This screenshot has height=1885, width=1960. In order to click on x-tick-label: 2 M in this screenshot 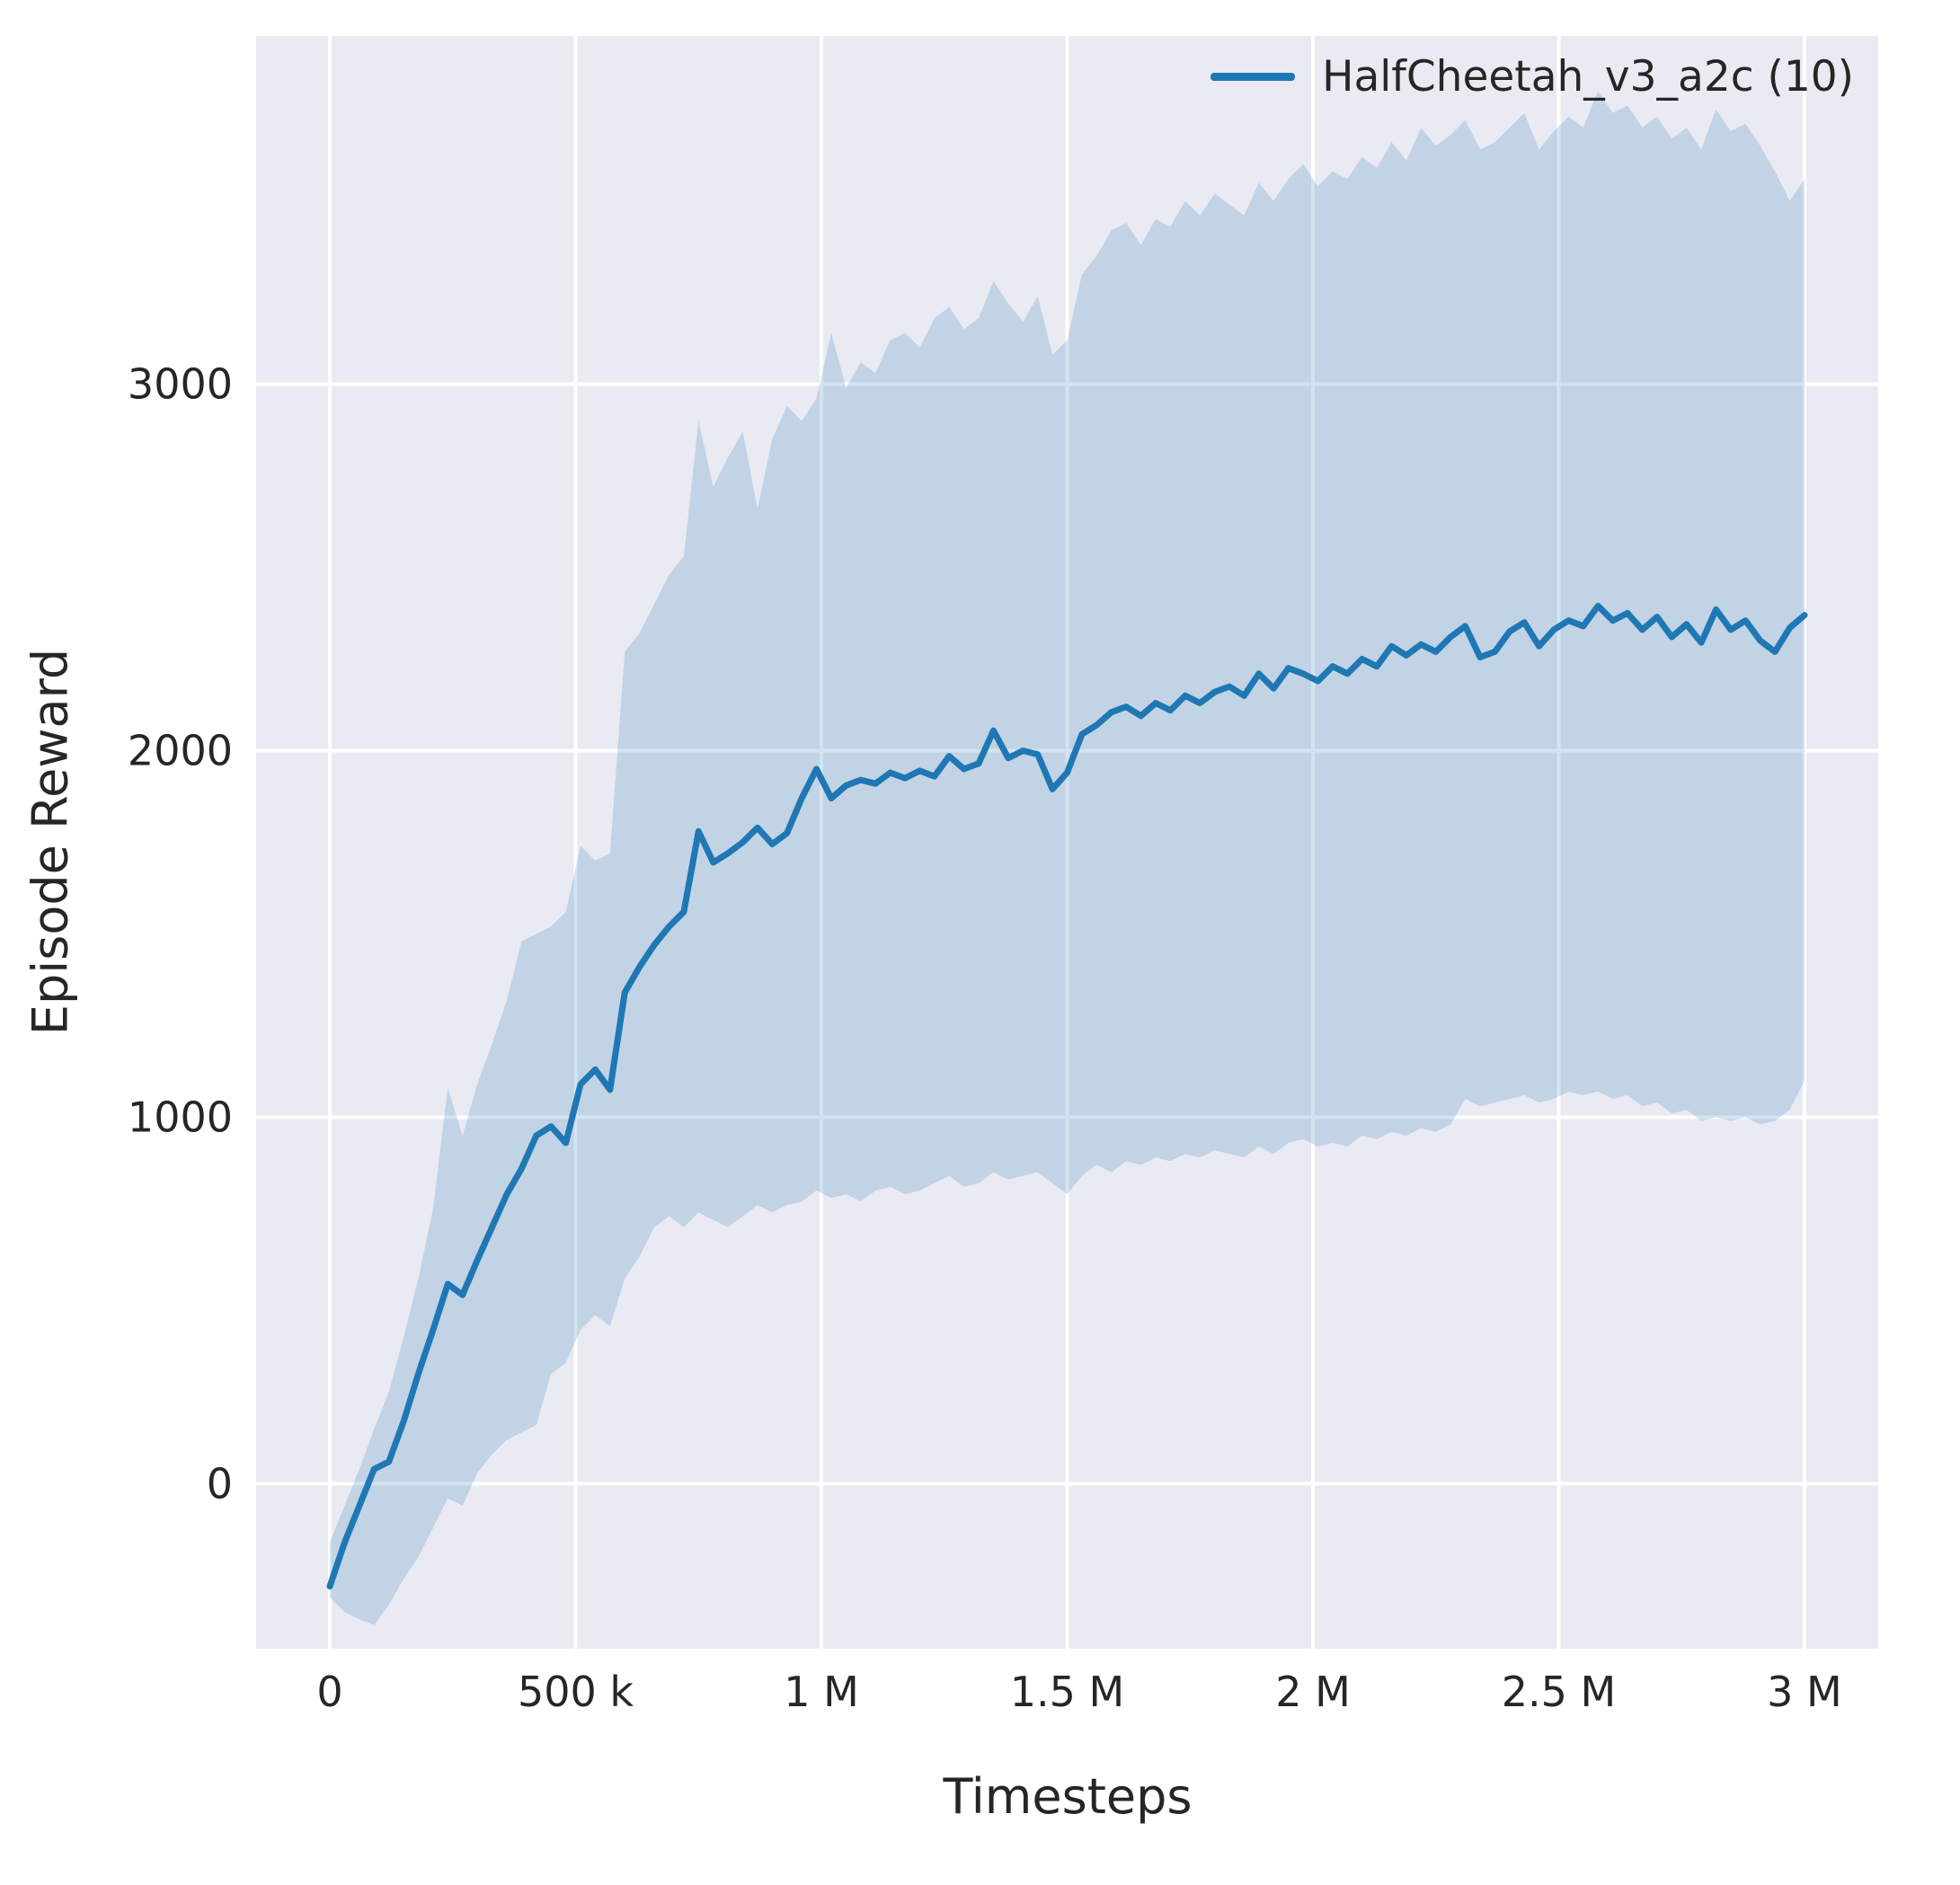, I will do `click(1313, 1692)`.